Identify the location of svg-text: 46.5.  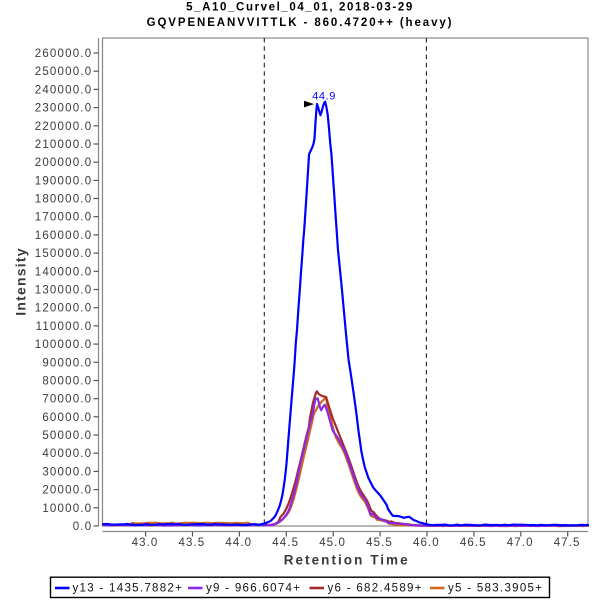
(473, 543).